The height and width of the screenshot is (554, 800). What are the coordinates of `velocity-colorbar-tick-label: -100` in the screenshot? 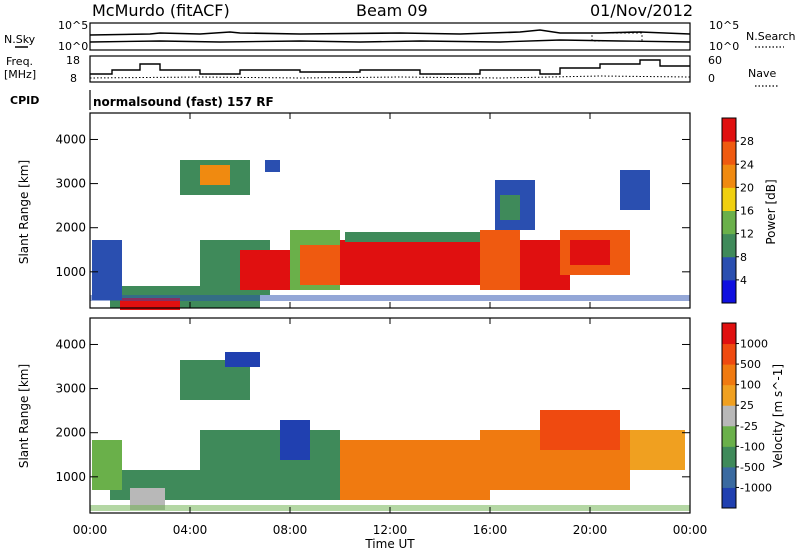 It's located at (752, 446).